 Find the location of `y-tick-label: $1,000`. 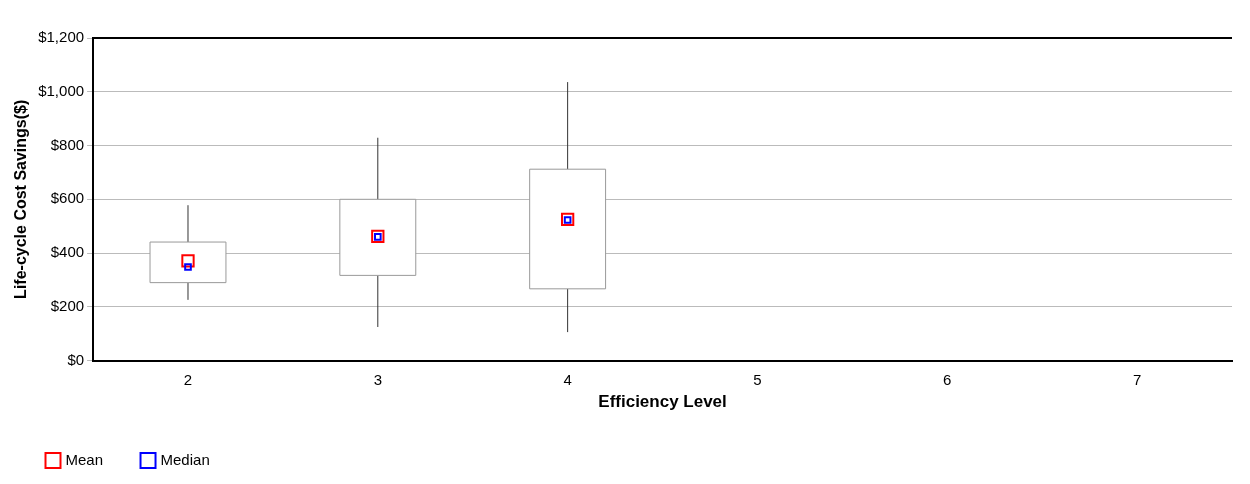

y-tick-label: $1,000 is located at coordinates (61, 90).